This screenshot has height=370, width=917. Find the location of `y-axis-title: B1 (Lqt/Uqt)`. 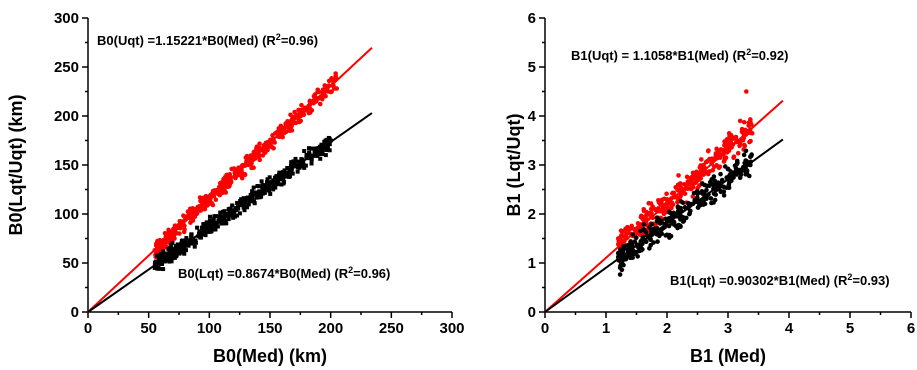

y-axis-title: B1 (Lqt/Uqt) is located at coordinates (514, 165).